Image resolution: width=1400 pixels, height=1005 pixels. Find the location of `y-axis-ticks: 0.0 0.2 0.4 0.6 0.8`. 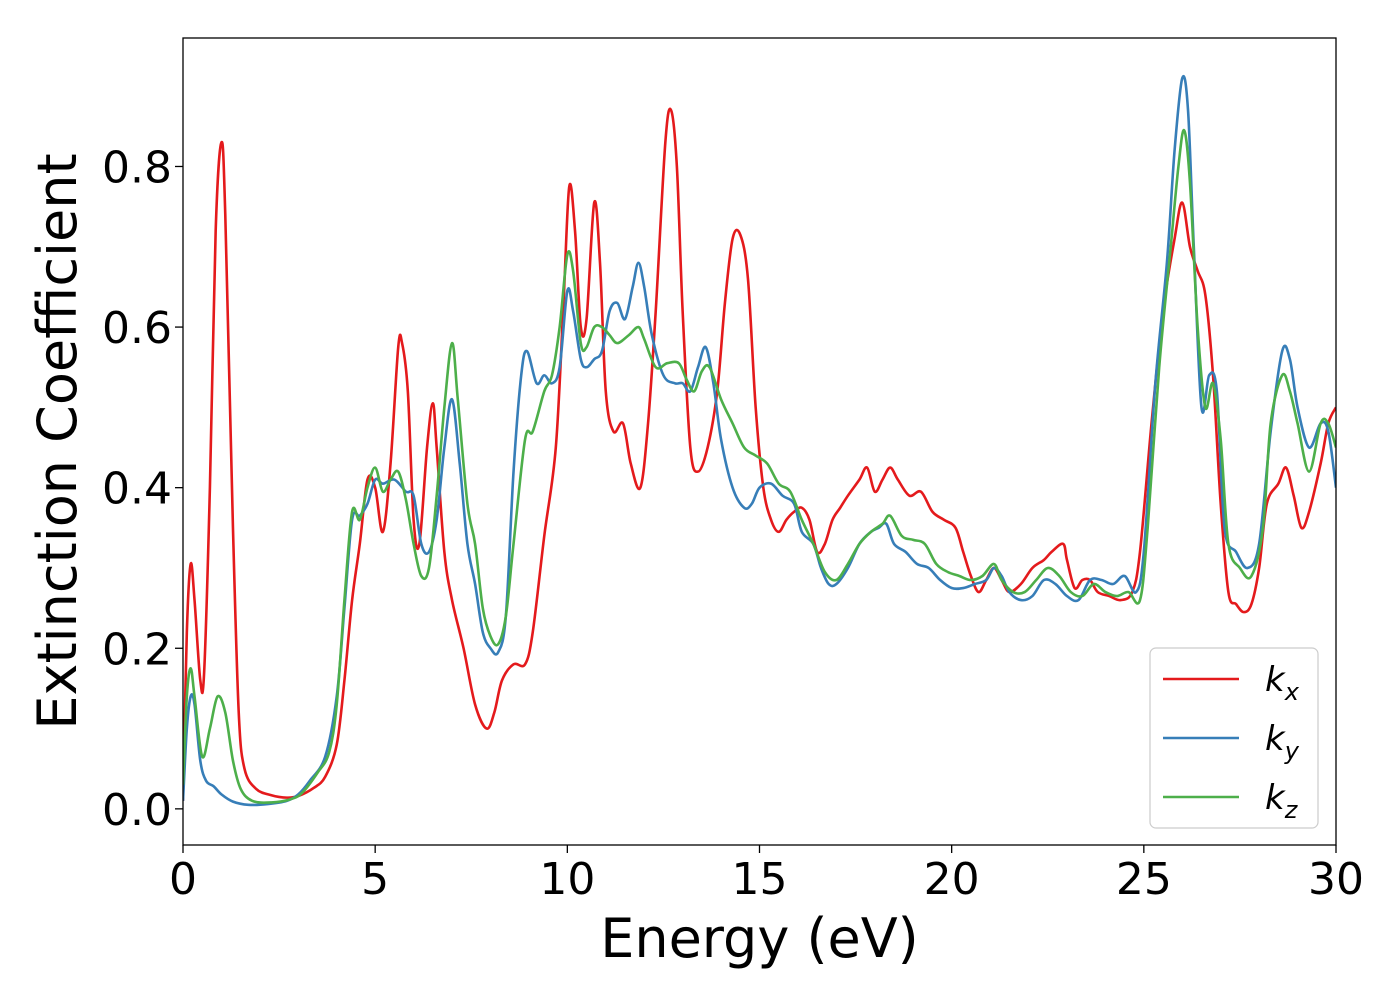

y-axis-ticks: 0.0 0.2 0.4 0.6 0.8 is located at coordinates (142, 489).